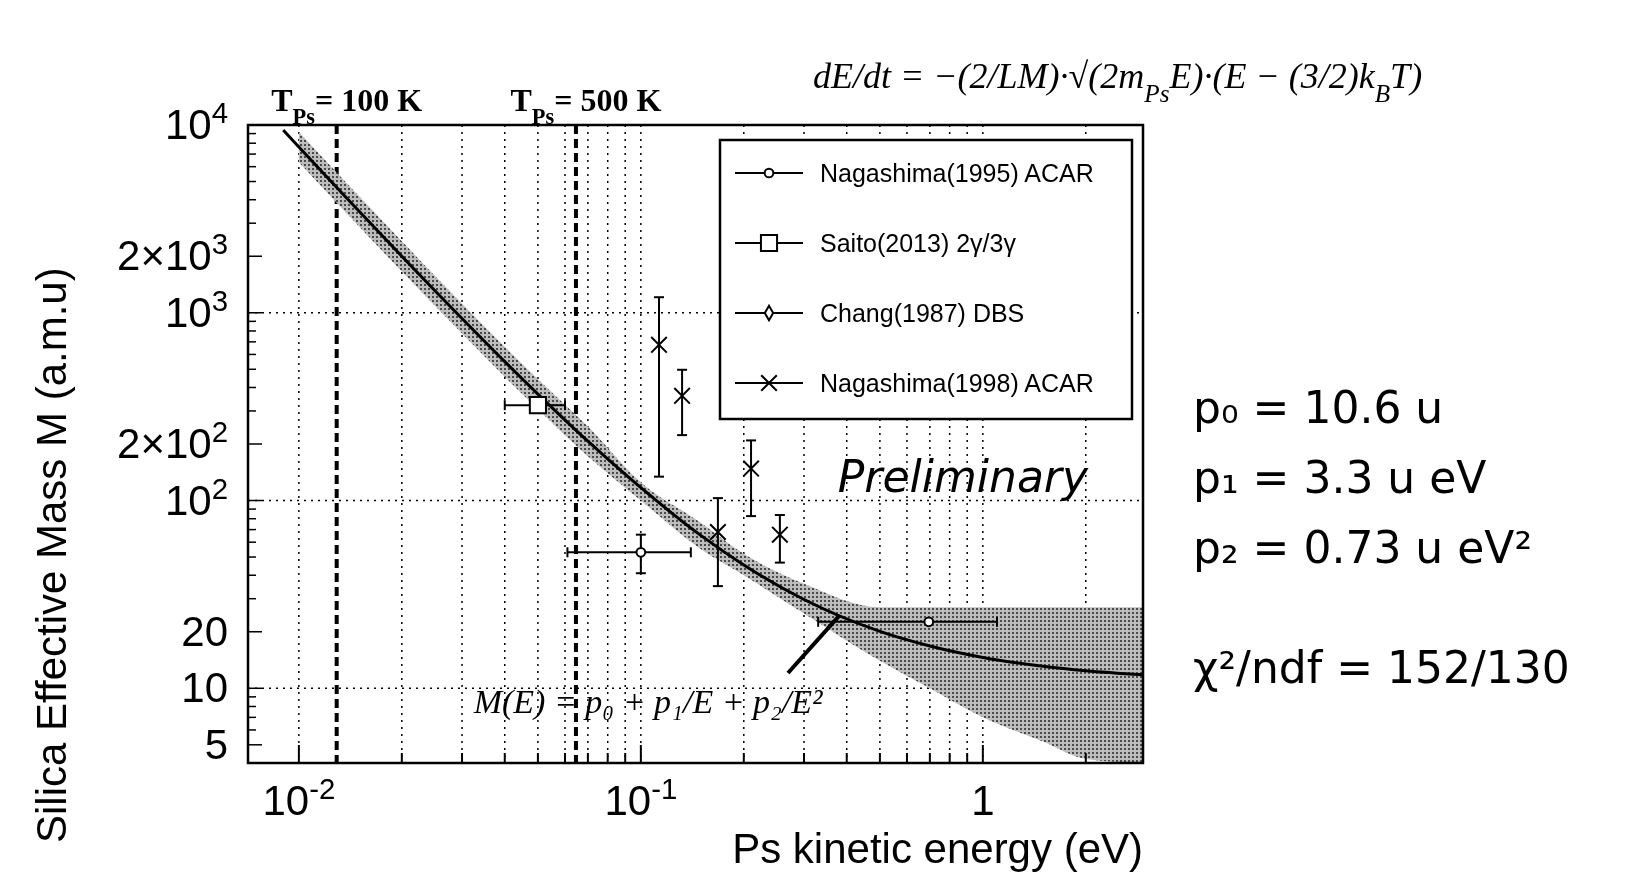 This screenshot has height=889, width=1631. Describe the element at coordinates (51, 555) in the screenshot. I see `y-axis-title: Silica Effective Mass M (a.m.u)` at that location.